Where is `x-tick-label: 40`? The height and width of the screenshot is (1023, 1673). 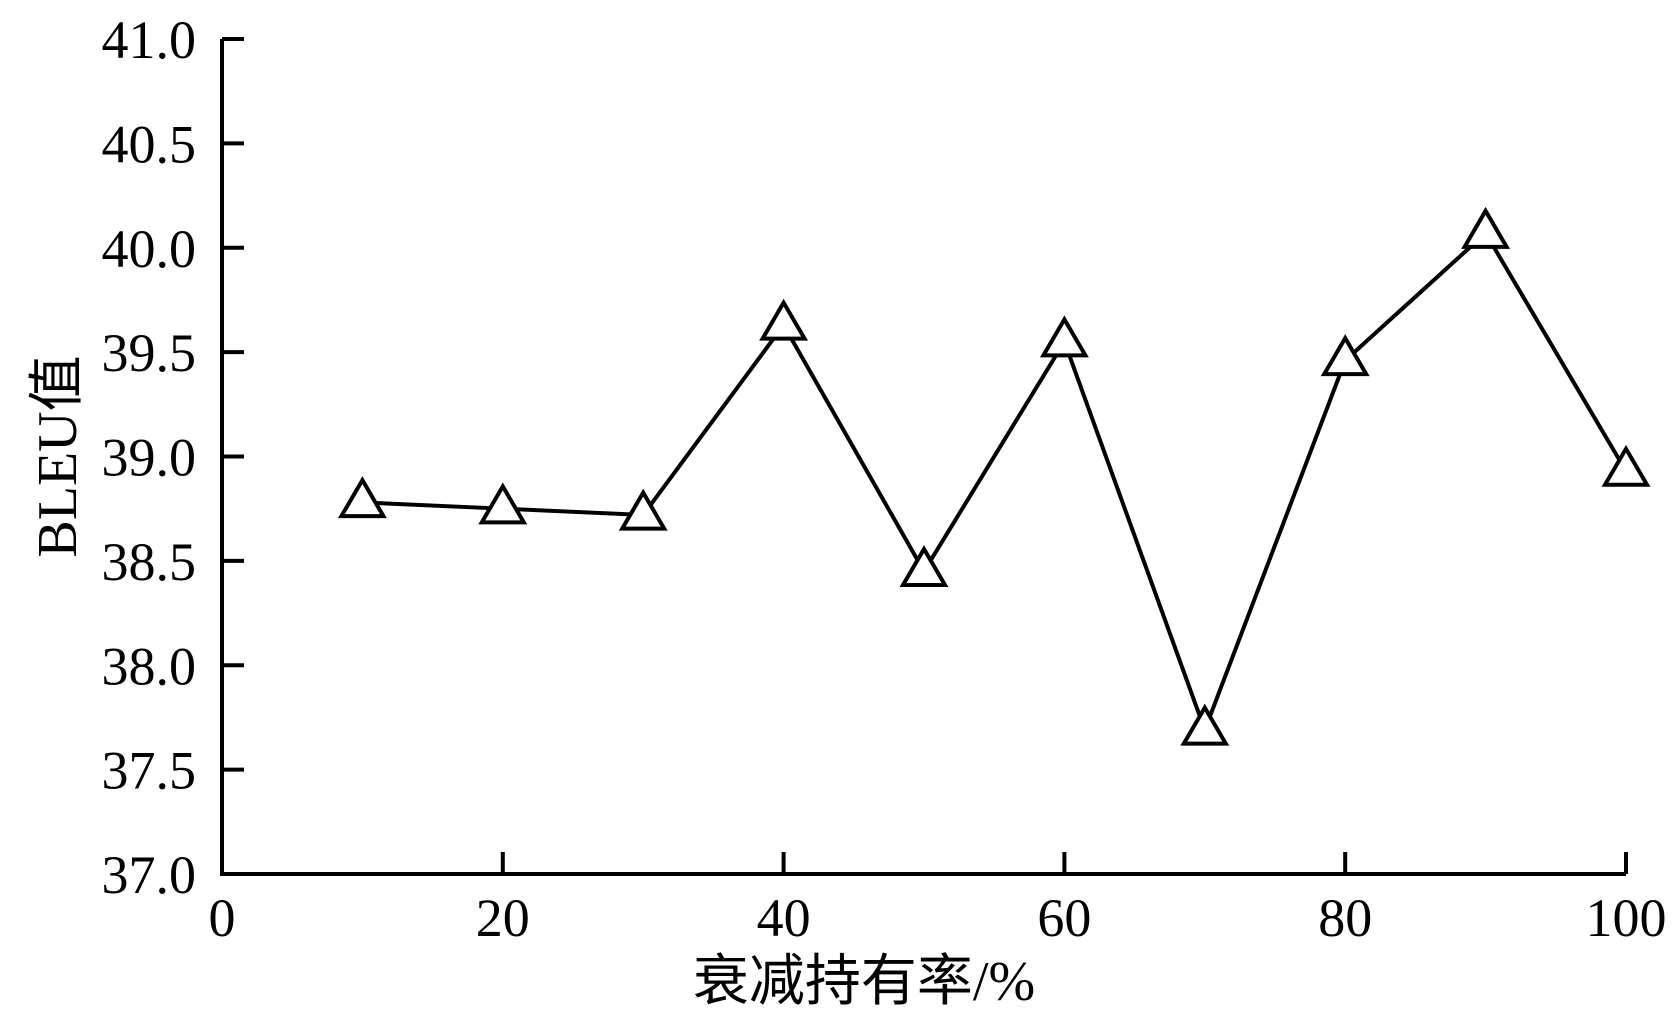
x-tick-label: 40 is located at coordinates (784, 918).